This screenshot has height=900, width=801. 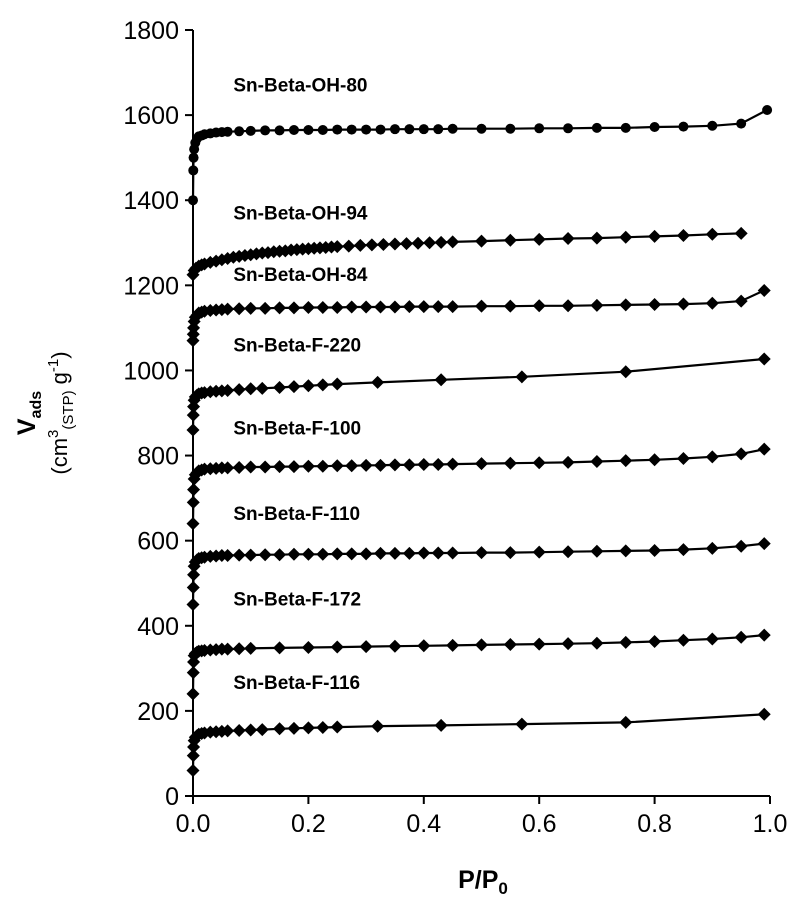 What do you see at coordinates (158, 627) in the screenshot?
I see `y-tick-label: 400` at bounding box center [158, 627].